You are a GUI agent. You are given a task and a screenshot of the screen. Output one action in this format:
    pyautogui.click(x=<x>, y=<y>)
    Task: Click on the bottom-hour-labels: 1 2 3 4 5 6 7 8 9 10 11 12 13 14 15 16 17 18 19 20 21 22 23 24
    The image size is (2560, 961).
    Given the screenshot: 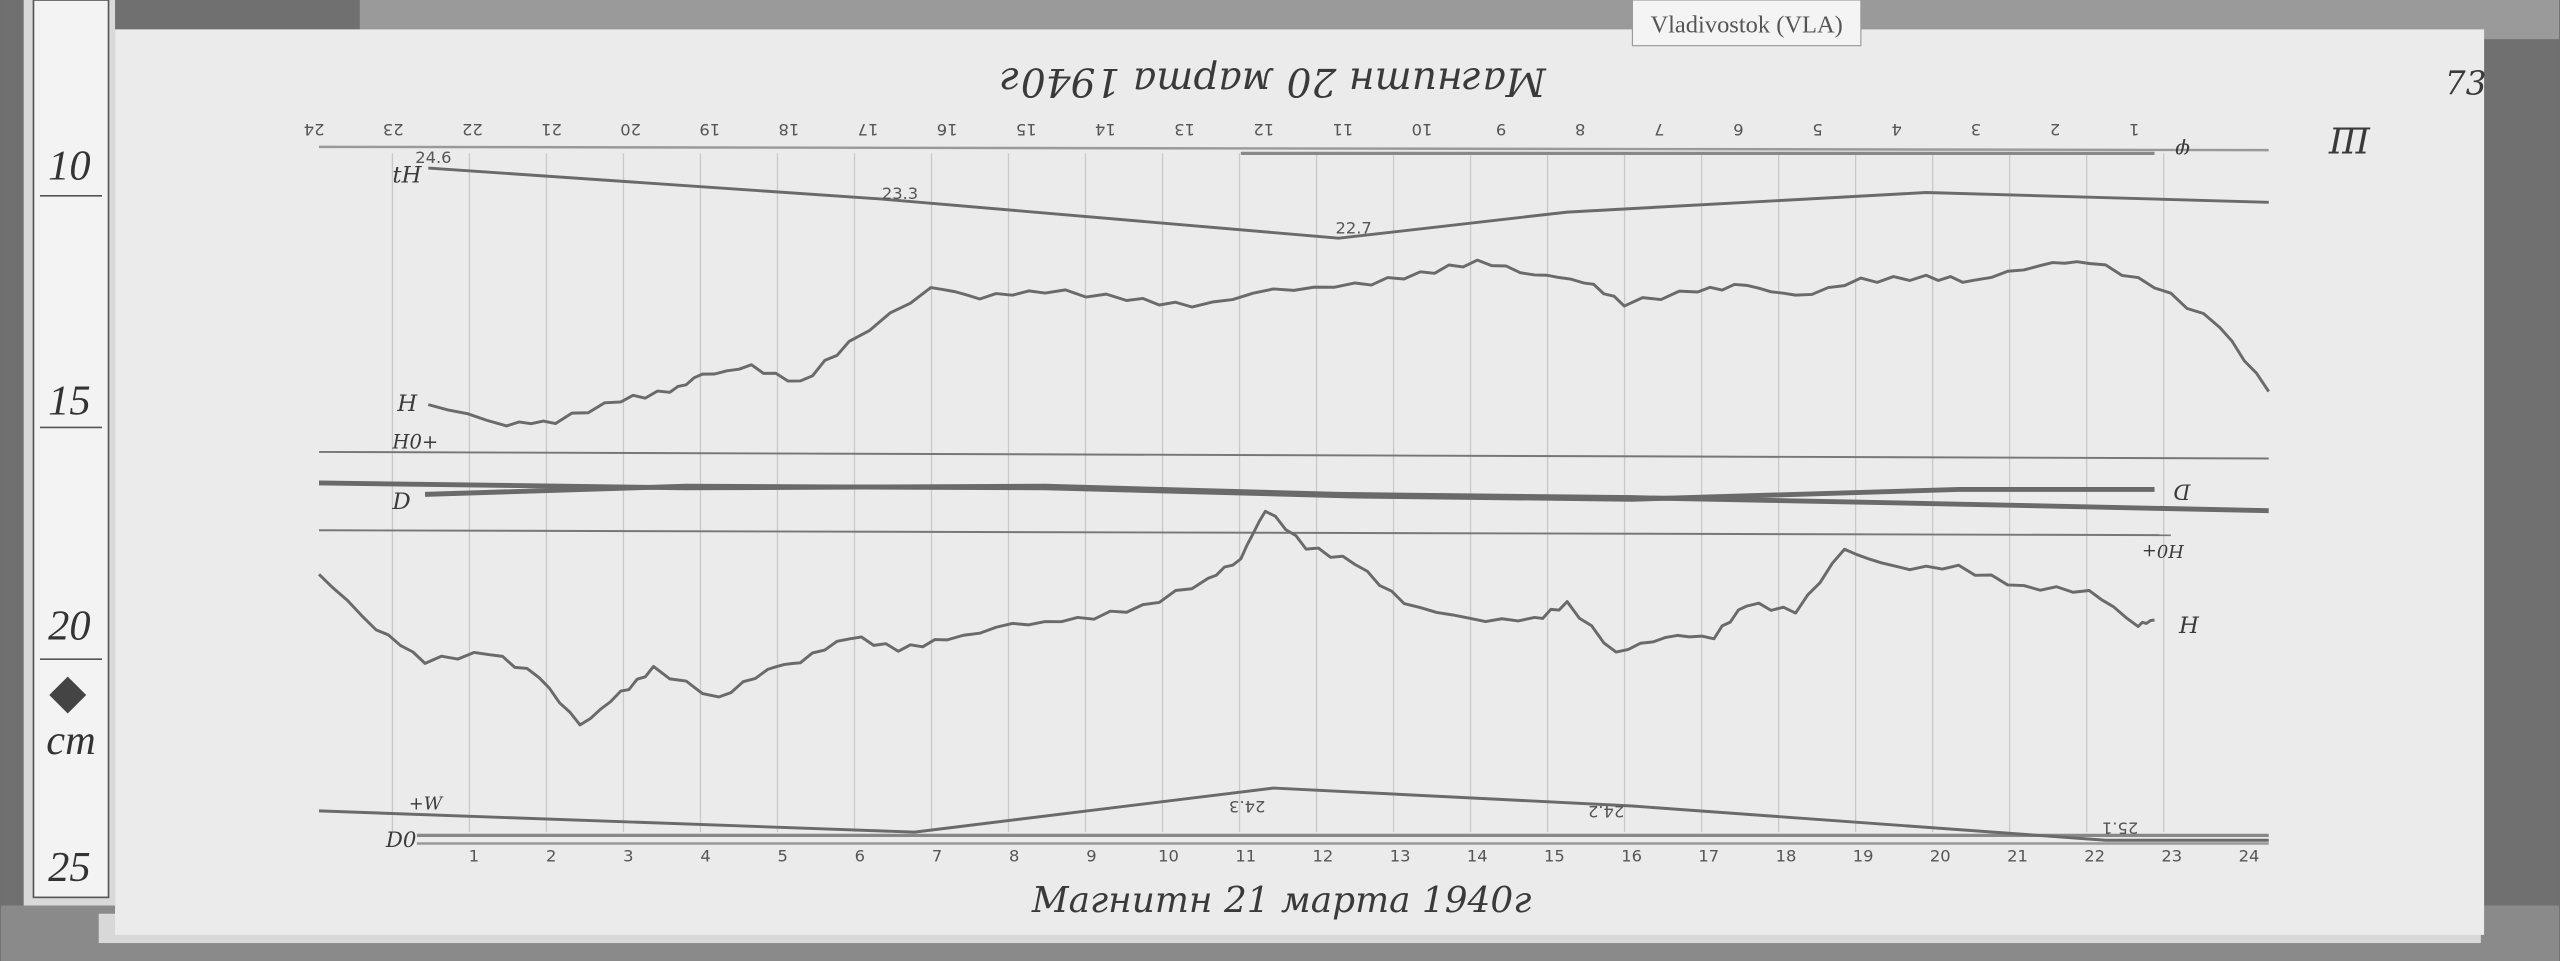 What is the action you would take?
    pyautogui.click(x=1364, y=855)
    